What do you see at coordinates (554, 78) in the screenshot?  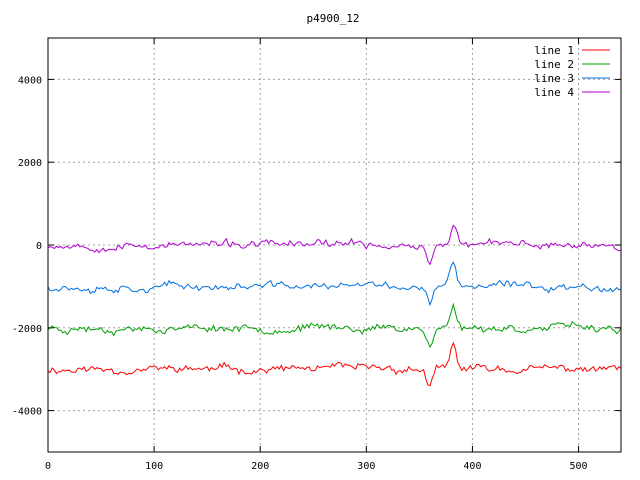 I see `legend-label: line 3` at bounding box center [554, 78].